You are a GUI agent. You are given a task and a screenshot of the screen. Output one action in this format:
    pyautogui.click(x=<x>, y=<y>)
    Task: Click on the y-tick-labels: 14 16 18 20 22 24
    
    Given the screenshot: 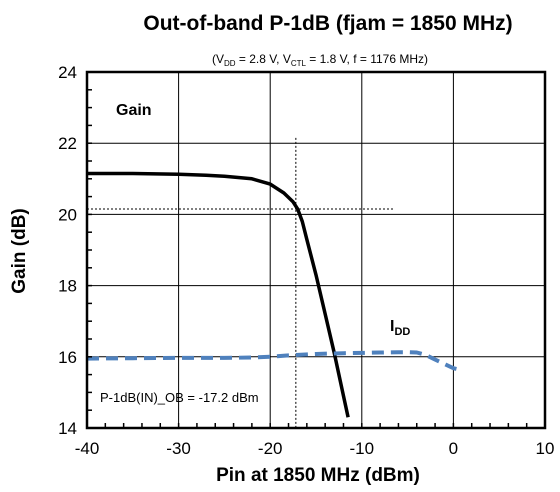 What is the action you would take?
    pyautogui.click(x=67, y=250)
    